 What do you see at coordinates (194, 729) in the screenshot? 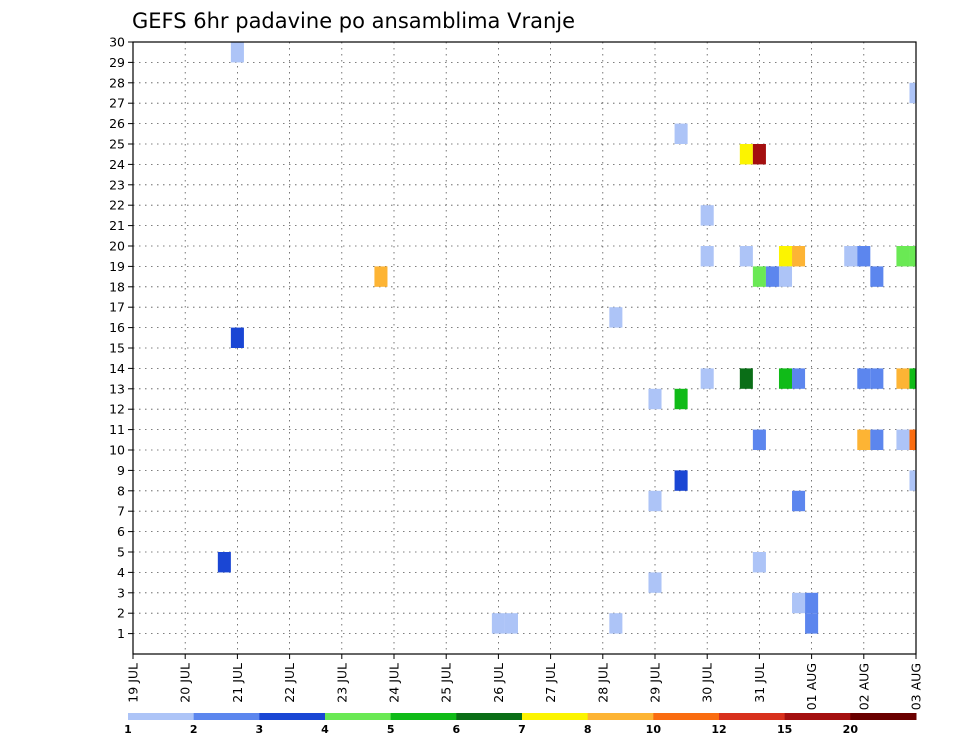
I see `colorbar-label: 2` at bounding box center [194, 729].